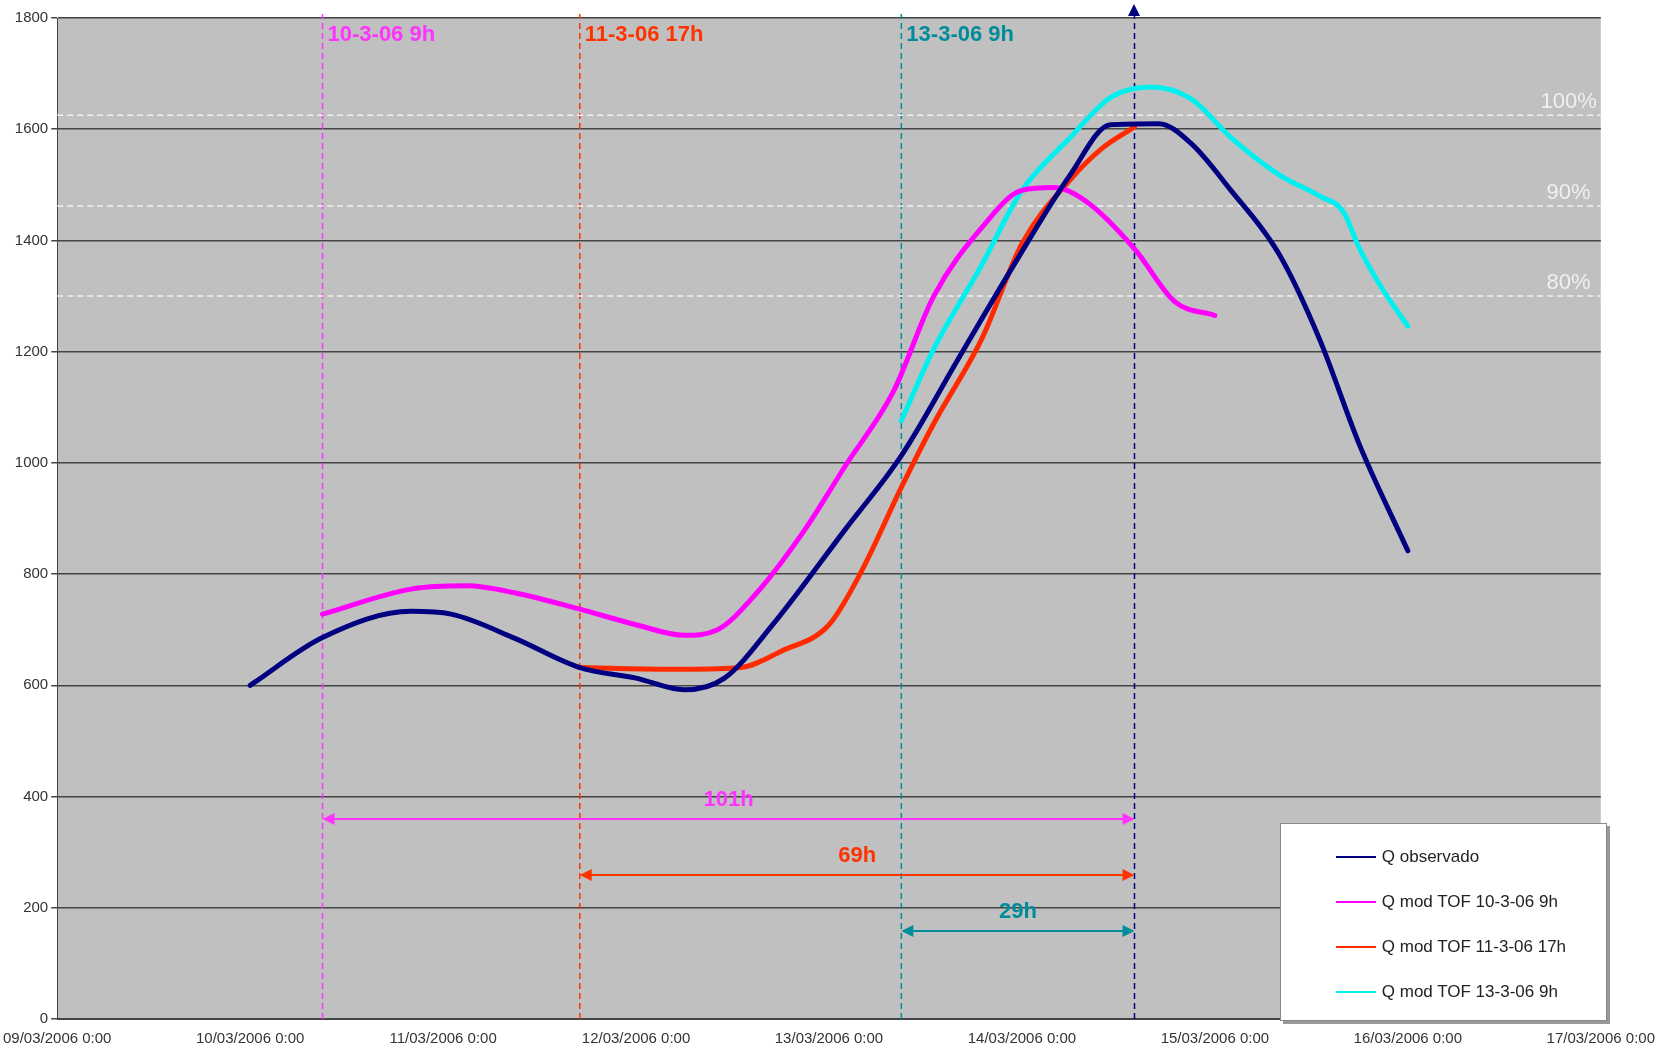 The height and width of the screenshot is (1059, 1658). I want to click on y-tick-label: 1000, so click(31, 462).